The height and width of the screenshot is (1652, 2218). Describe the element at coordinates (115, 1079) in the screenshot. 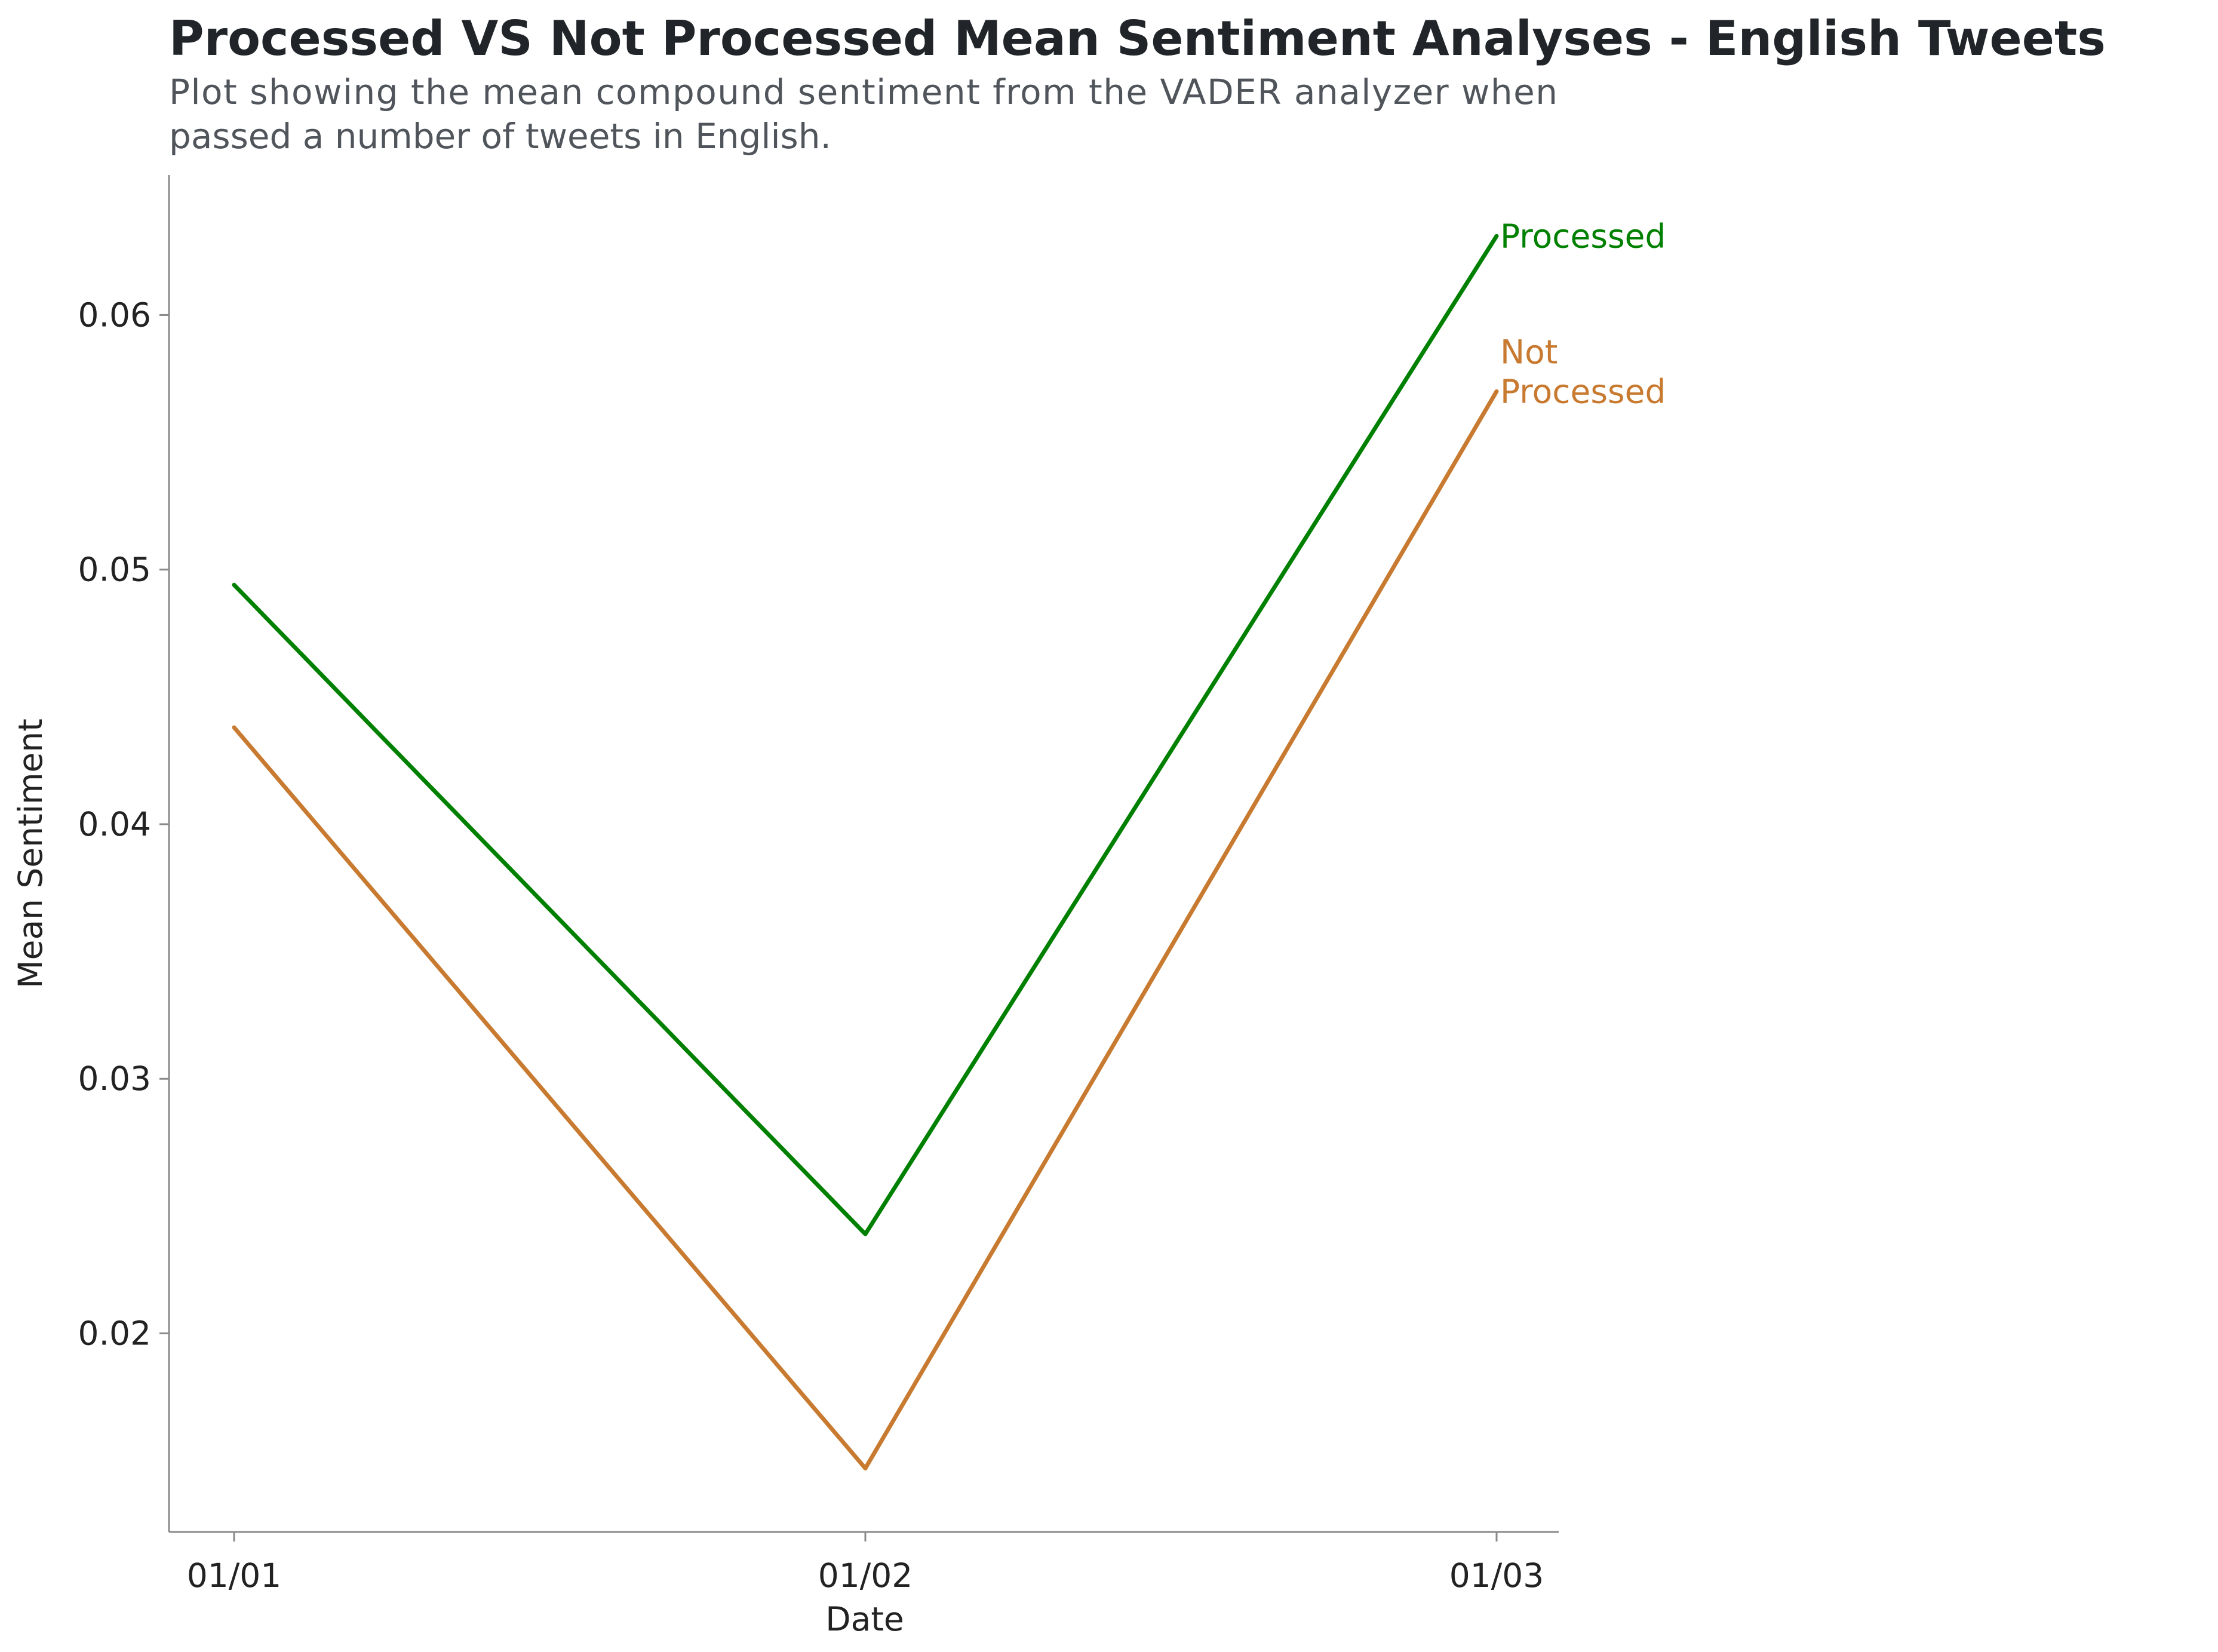

I see `y-tick-label: 0.03` at that location.